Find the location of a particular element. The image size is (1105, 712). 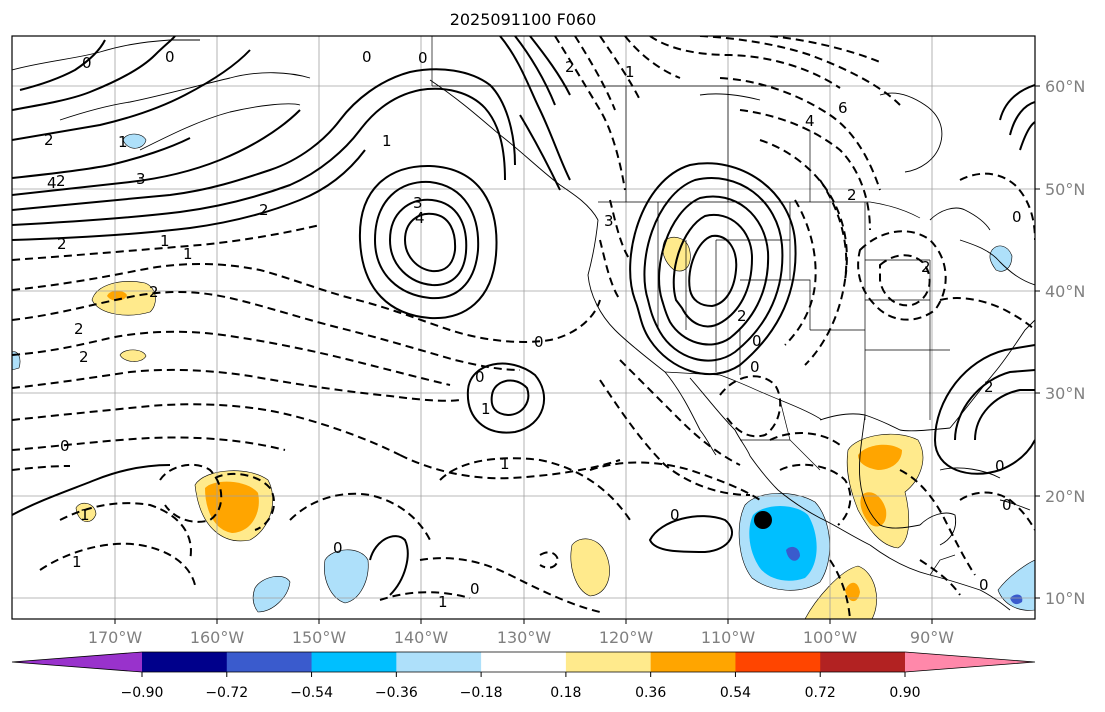

colorbar-tick-label: −0.72 is located at coordinates (226, 693).